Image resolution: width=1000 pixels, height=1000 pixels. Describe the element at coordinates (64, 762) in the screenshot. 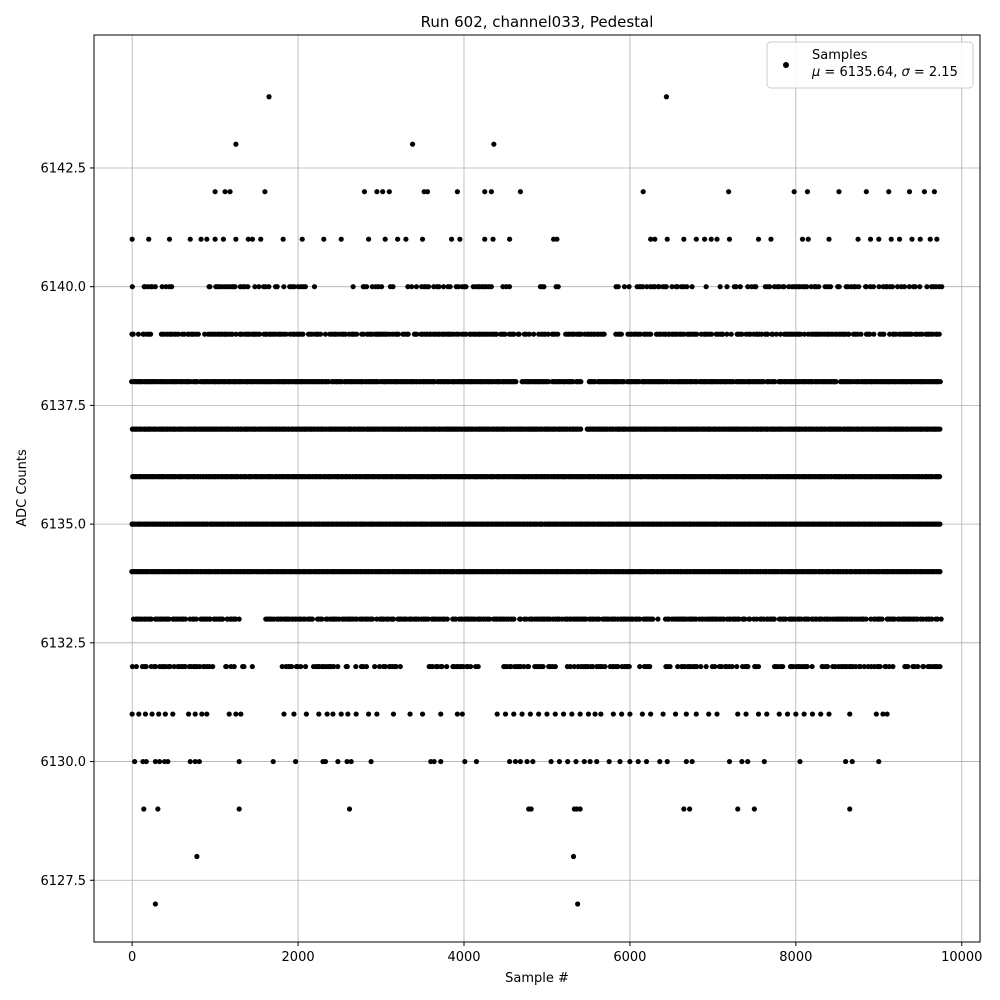

I see `y-tick-label: 6130.0` at that location.